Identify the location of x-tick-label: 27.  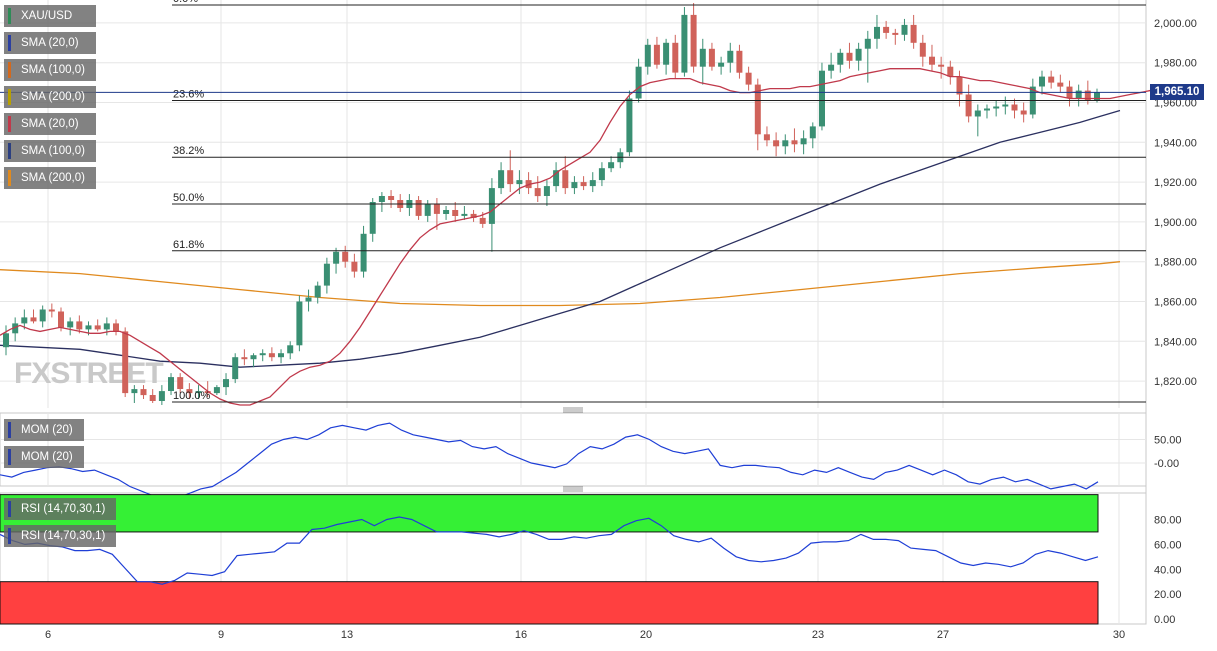
(943, 635).